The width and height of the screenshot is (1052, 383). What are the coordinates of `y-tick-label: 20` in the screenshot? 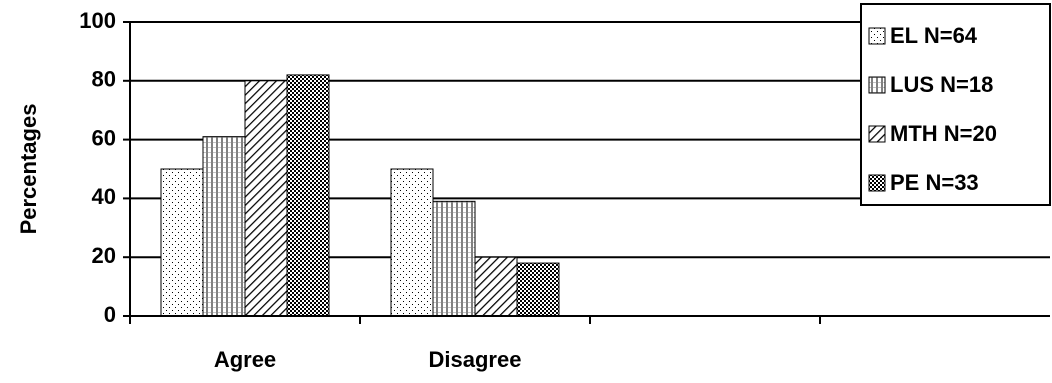 It's located at (104, 255).